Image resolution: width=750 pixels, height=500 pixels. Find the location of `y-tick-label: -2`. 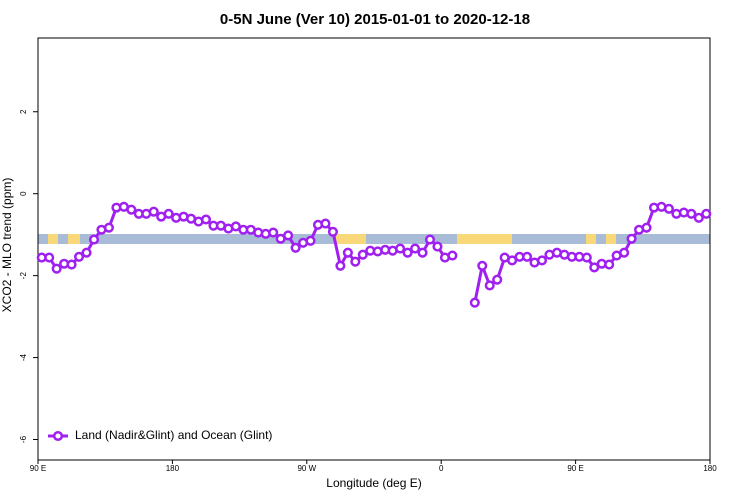

y-tick-label: -2 is located at coordinates (23, 276).